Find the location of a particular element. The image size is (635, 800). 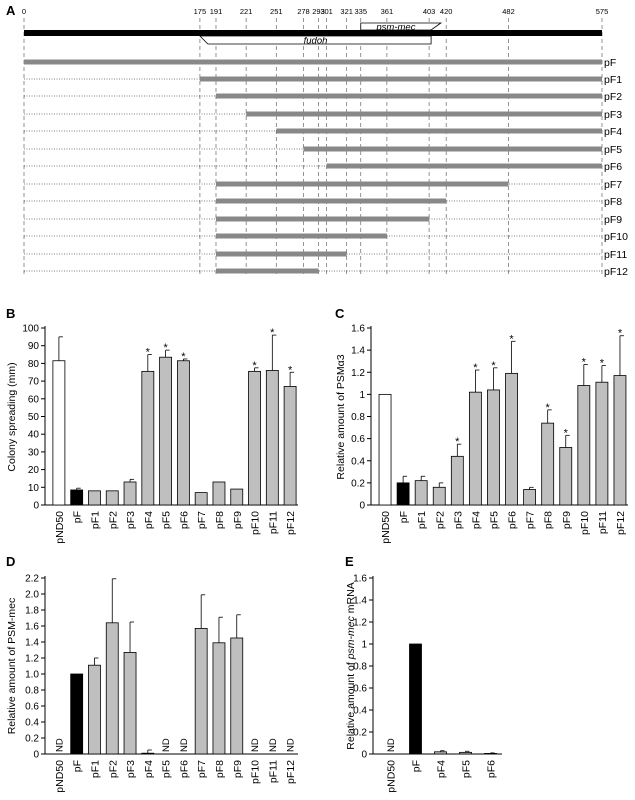

y-tick-label: 0 is located at coordinates (362, 506).